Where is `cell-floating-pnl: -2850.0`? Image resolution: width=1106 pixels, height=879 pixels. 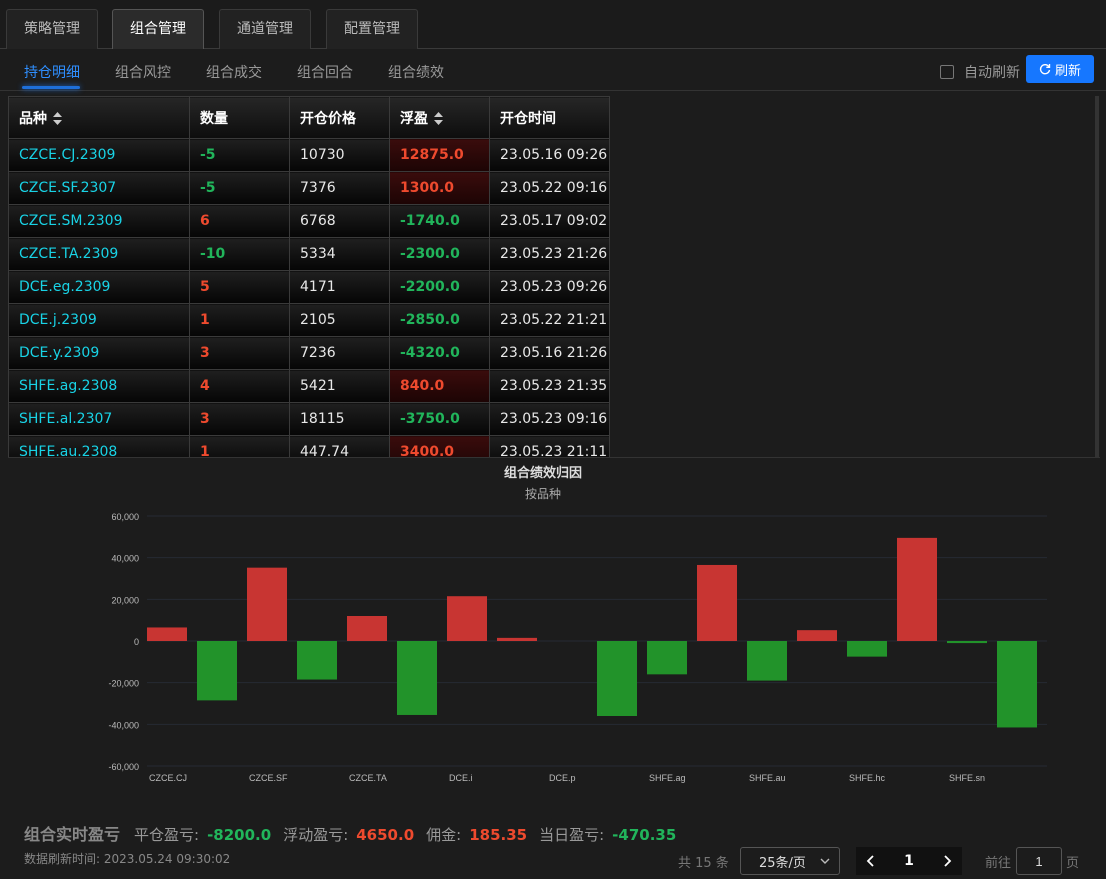 cell-floating-pnl: -2850.0 is located at coordinates (439, 320).